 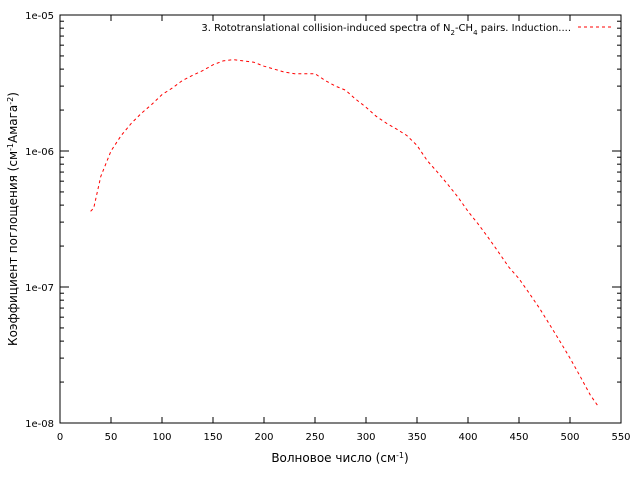 I want to click on y-tick-label: 1e-08, so click(x=39, y=424).